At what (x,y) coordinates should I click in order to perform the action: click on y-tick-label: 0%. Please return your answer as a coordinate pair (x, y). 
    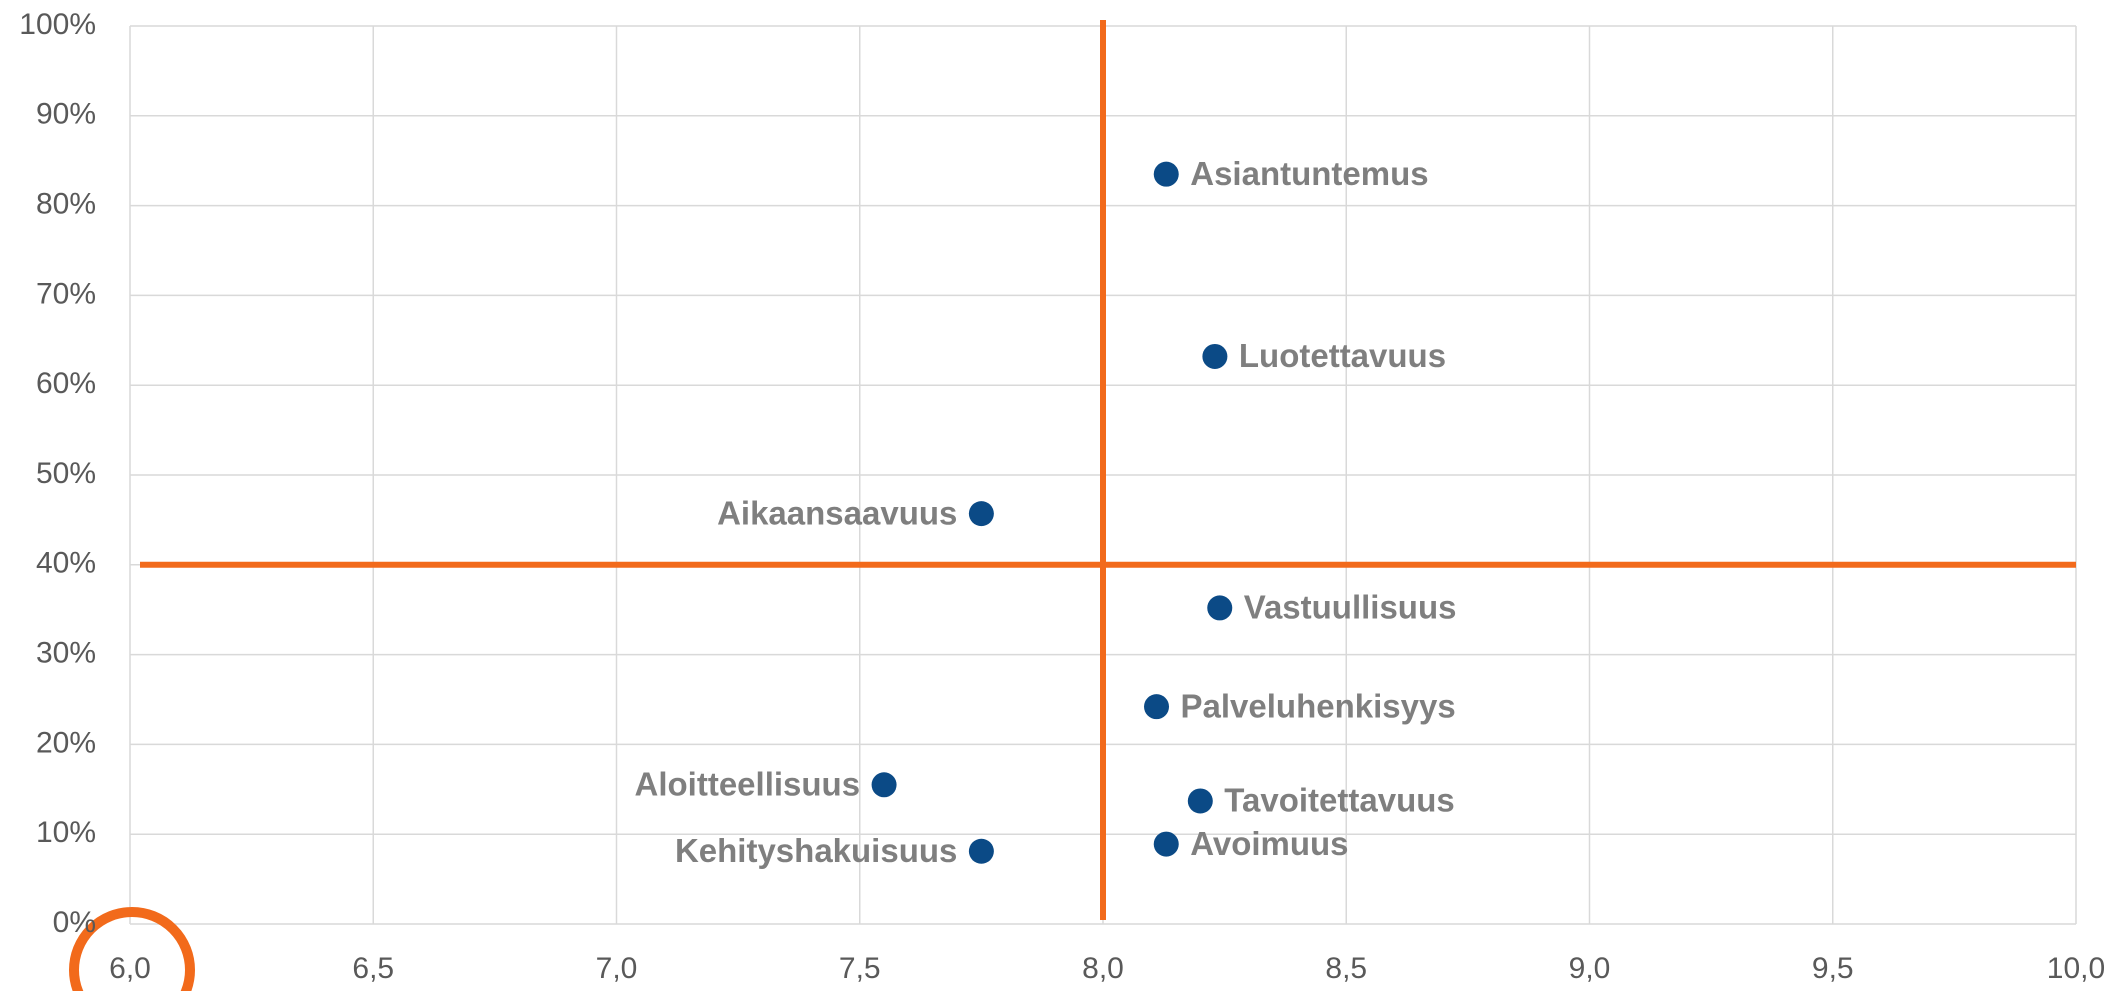
    Looking at the image, I should click on (74, 922).